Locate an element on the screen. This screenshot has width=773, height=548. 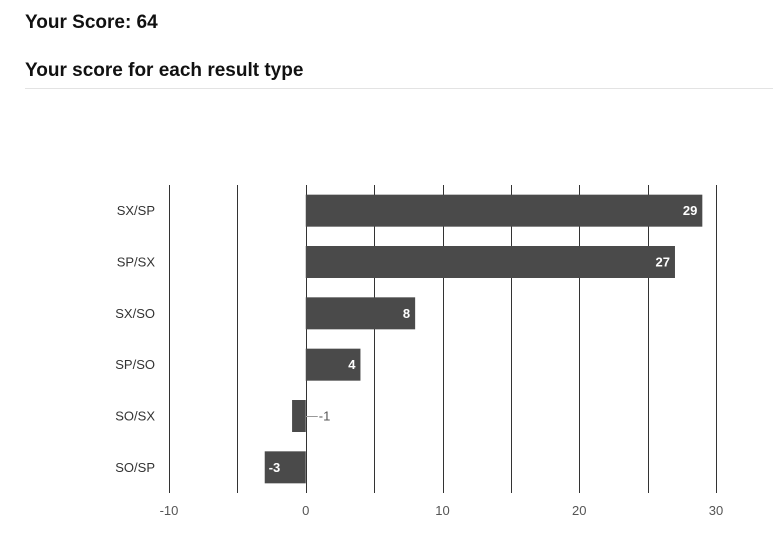
section-divider is located at coordinates (399, 88).